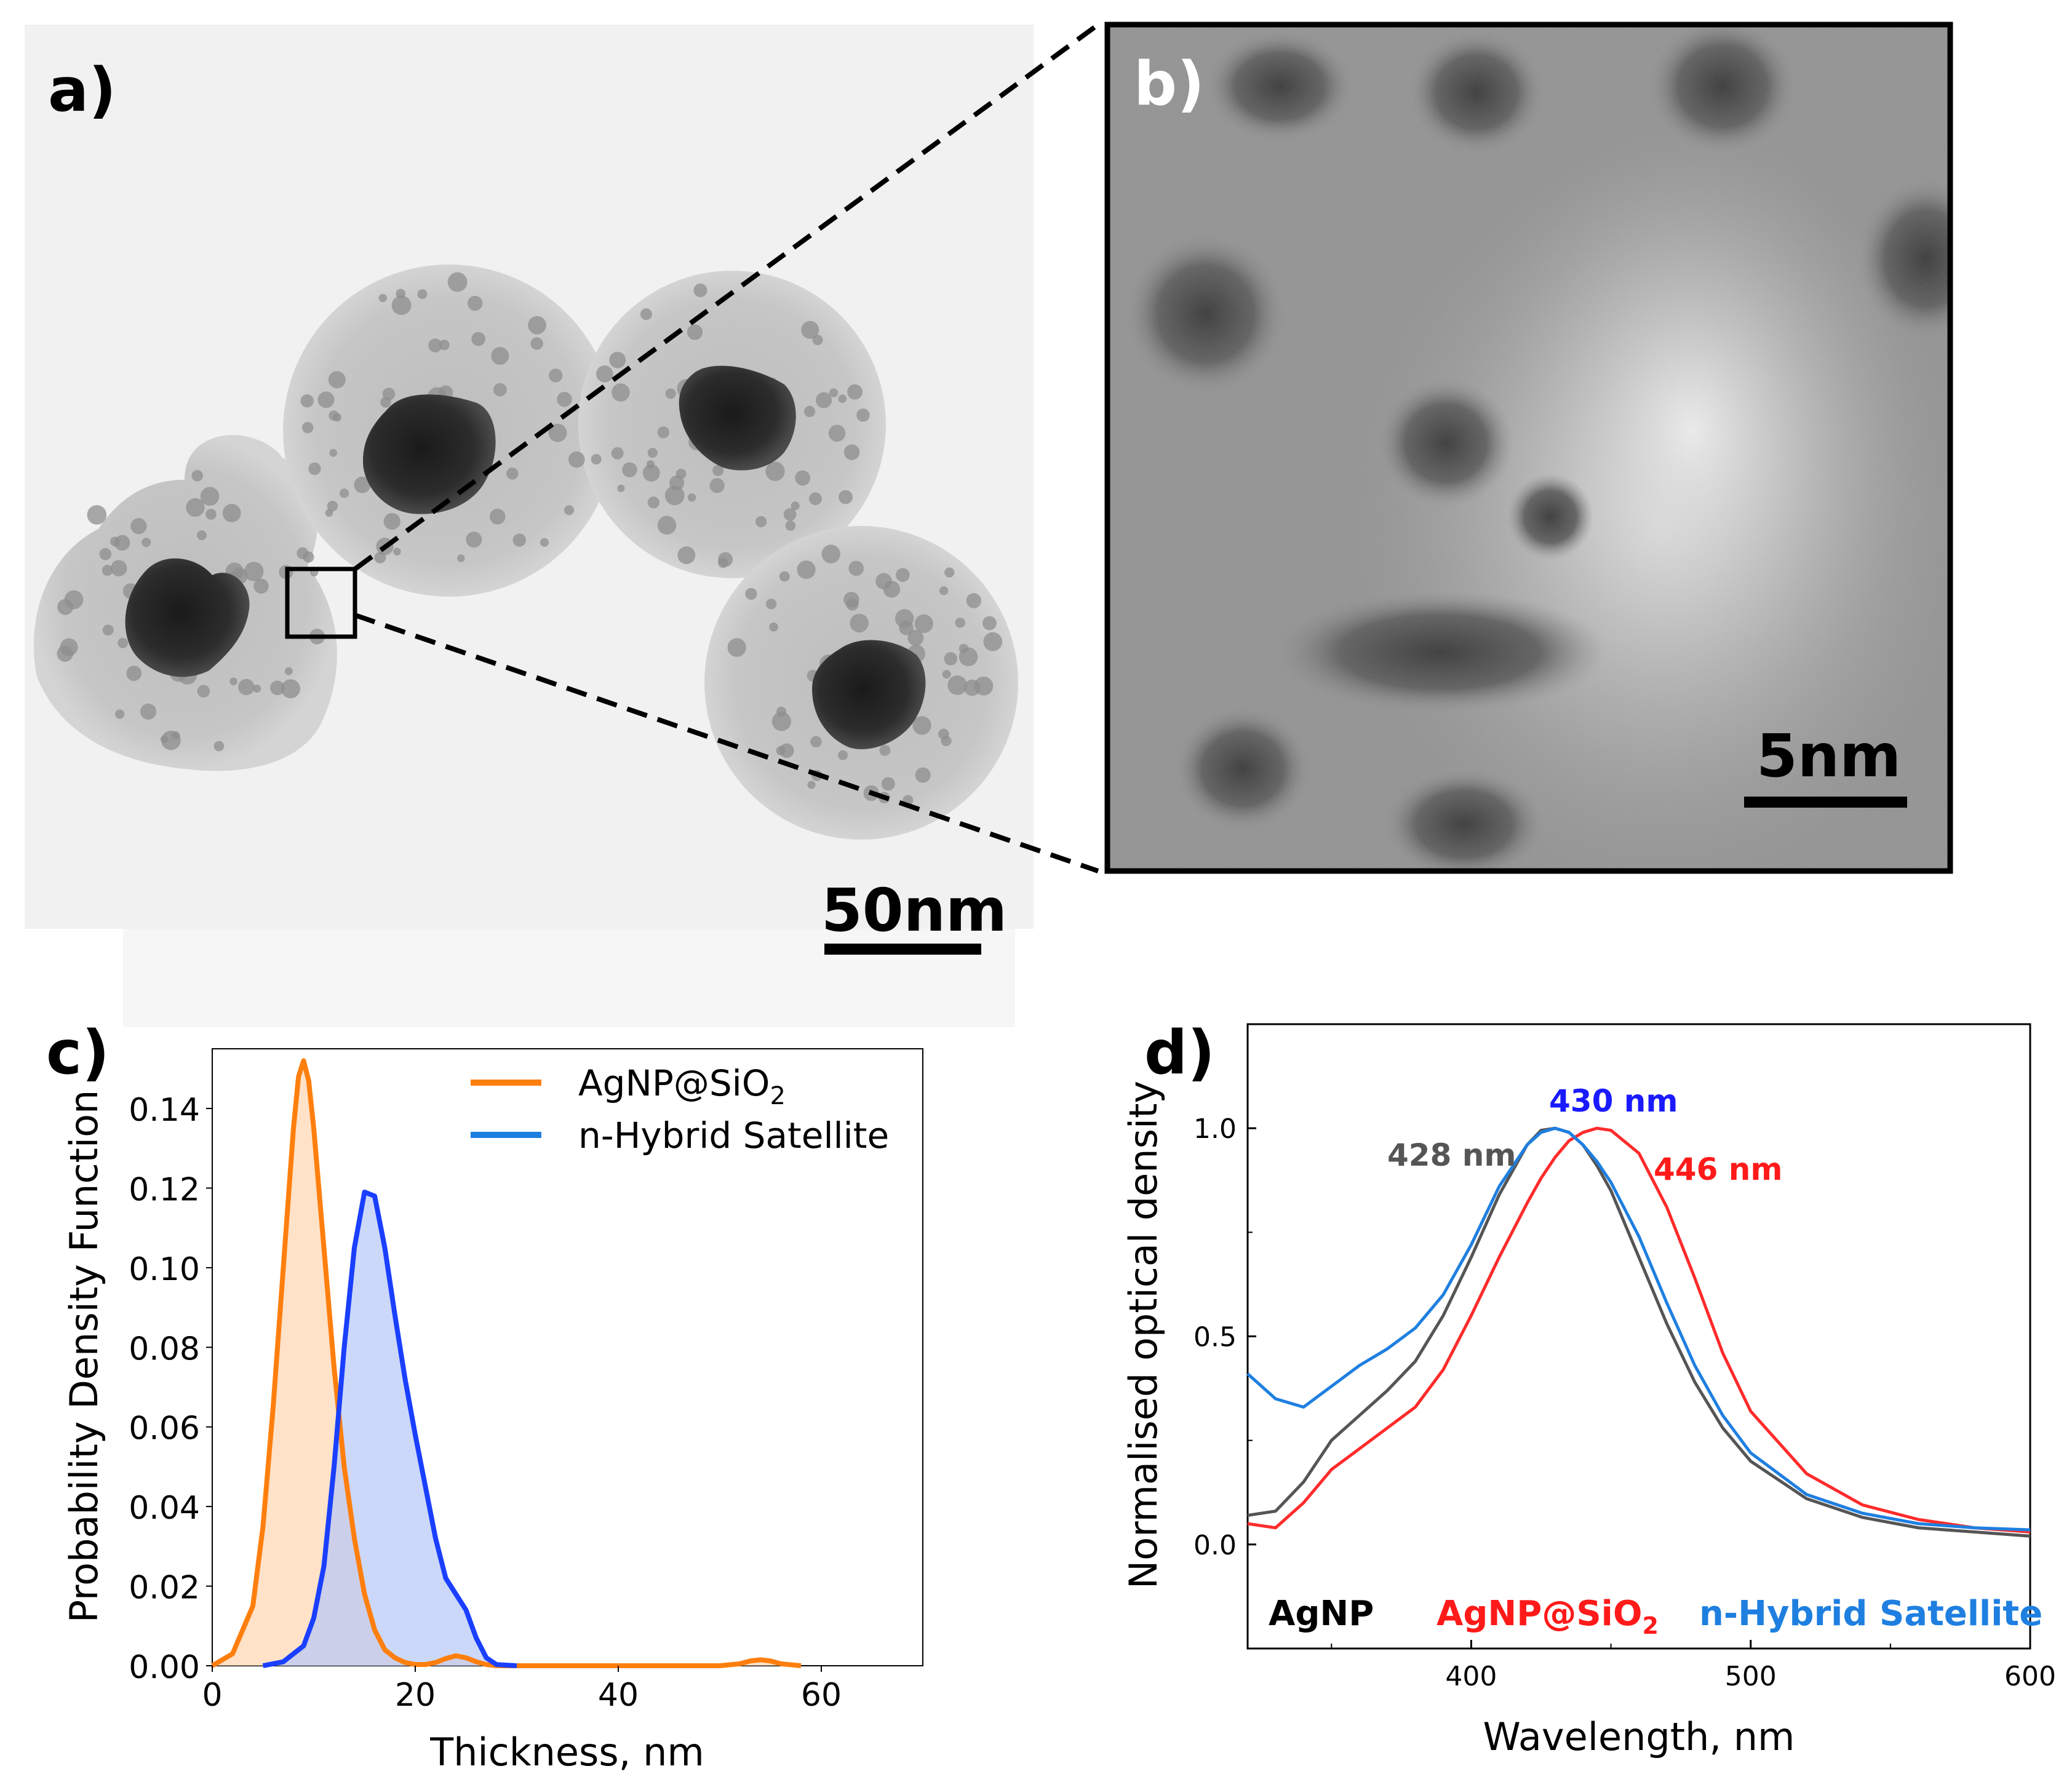 This screenshot has width=2072, height=1774. Describe the element at coordinates (416, 1695) in the screenshot. I see `x-tick-label: 20` at that location.